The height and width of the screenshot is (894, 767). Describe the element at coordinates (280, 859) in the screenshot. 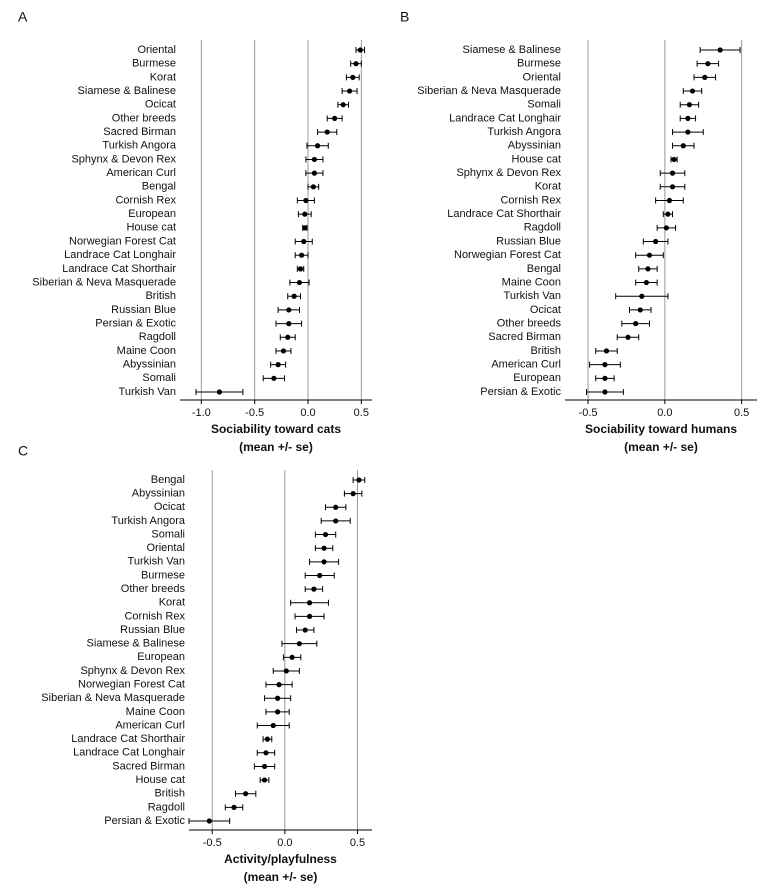

I see `x-axis-title: Activity/playfulness` at that location.